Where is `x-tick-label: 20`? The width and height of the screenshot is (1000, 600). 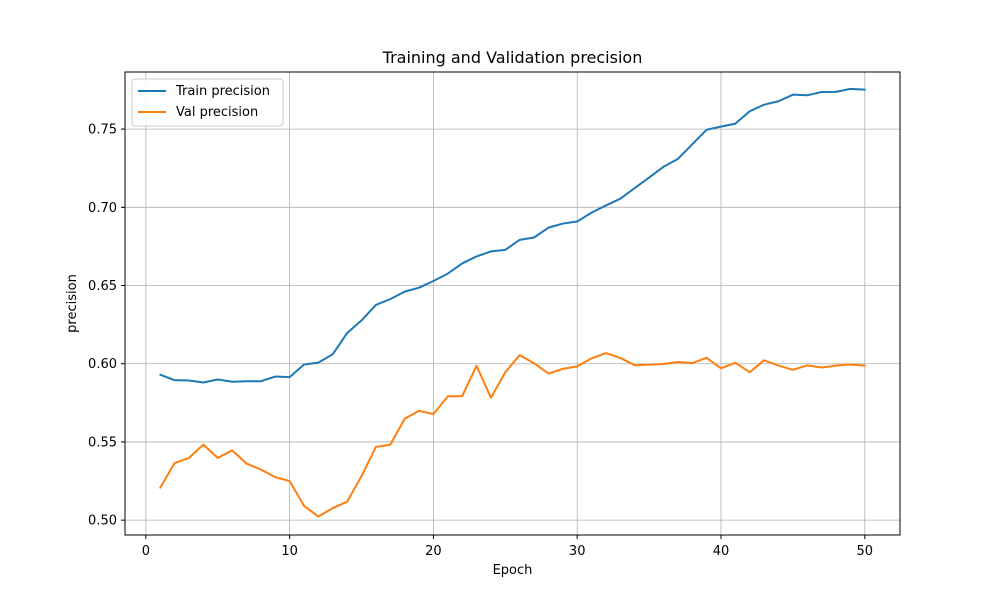 x-tick-label: 20 is located at coordinates (433, 551).